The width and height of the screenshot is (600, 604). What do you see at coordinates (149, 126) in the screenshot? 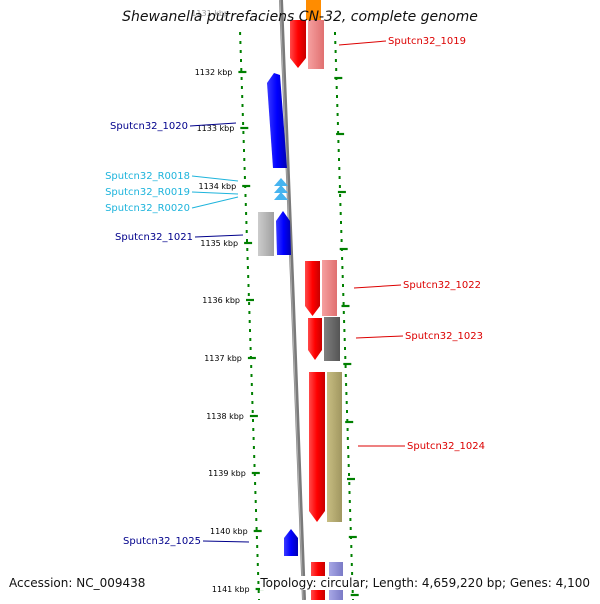
I see `label-sputcn32-1020: Sputcn32_1020` at bounding box center [149, 126].